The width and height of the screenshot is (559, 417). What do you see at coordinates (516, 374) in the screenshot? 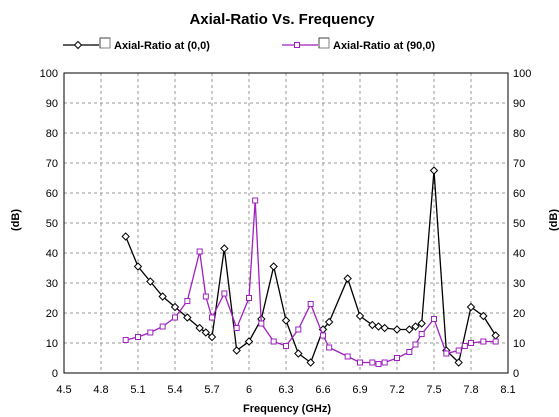
I see `y-tick-label-right: 0` at bounding box center [516, 374].